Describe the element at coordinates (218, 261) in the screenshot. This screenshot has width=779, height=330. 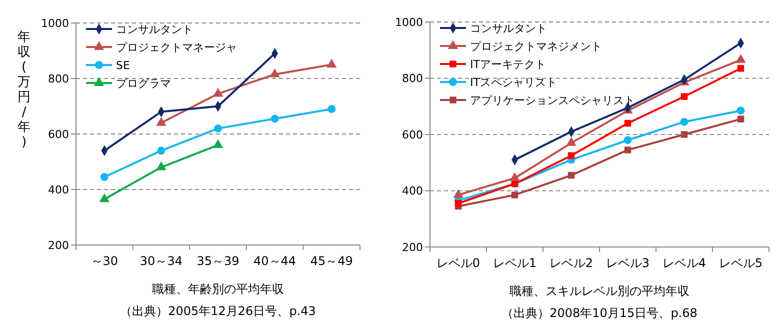
I see `x-tick-label: 35～39` at that location.